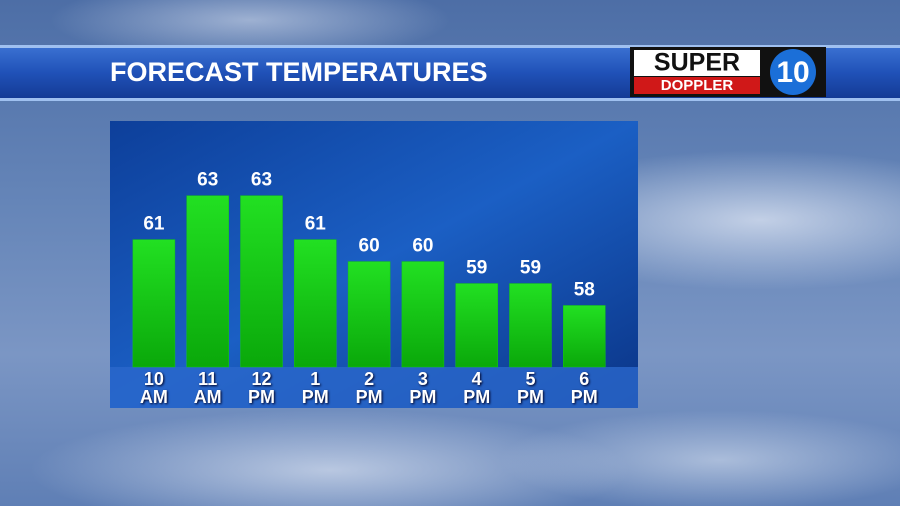  Describe the element at coordinates (207, 388) in the screenshot. I see `x-tick-label: 11 AM` at that location.